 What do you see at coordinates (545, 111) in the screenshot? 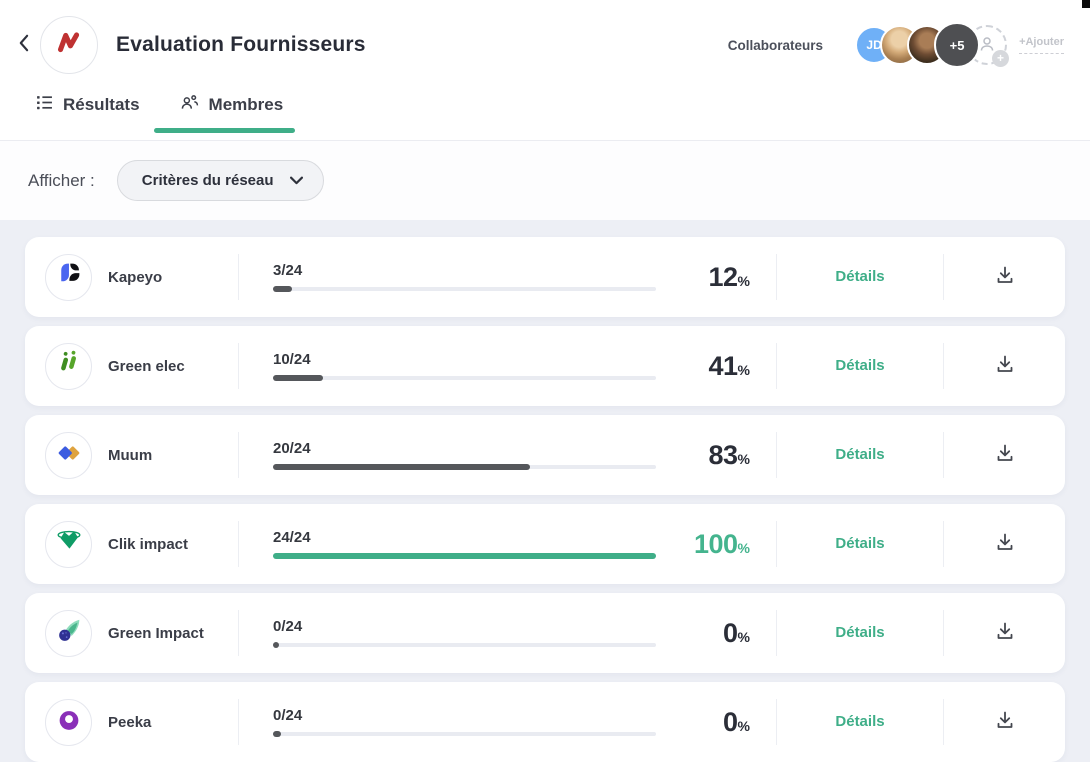
I see `tabs: Résultats Membres` at bounding box center [545, 111].